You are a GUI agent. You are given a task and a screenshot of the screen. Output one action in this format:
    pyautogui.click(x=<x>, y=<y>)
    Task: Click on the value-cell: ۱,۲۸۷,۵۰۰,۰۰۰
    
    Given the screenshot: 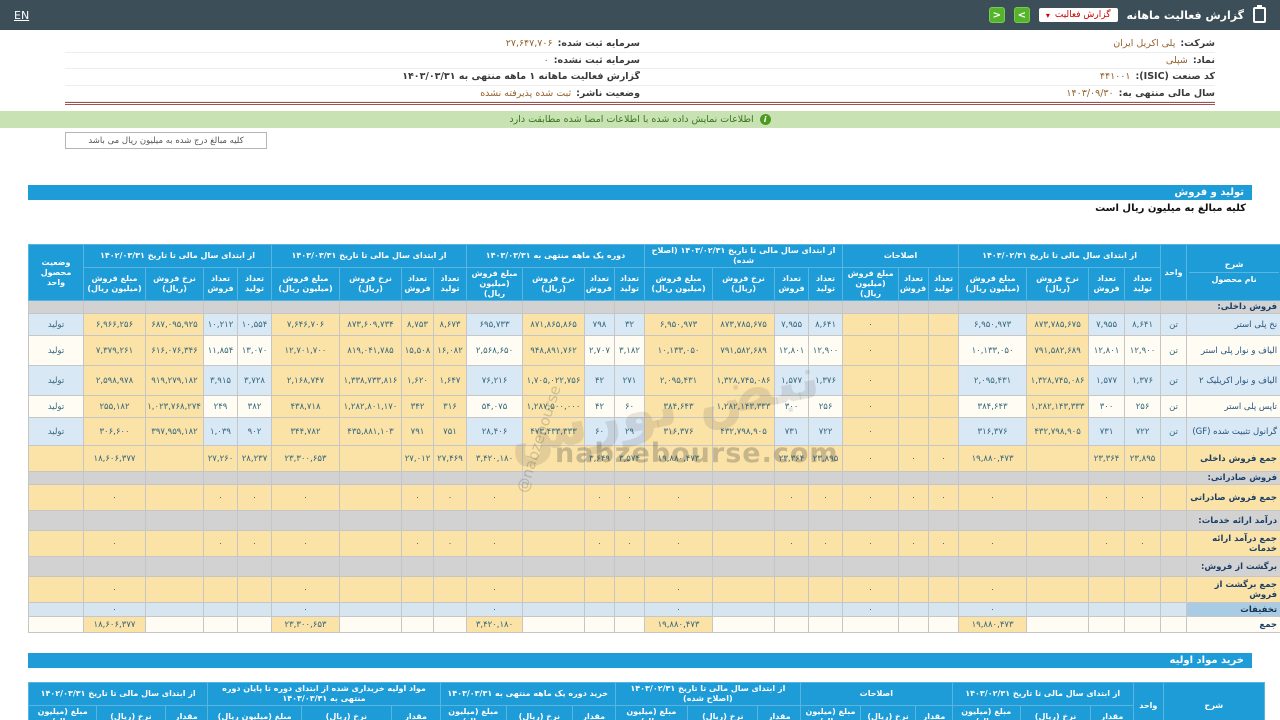 What is the action you would take?
    pyautogui.click(x=554, y=407)
    